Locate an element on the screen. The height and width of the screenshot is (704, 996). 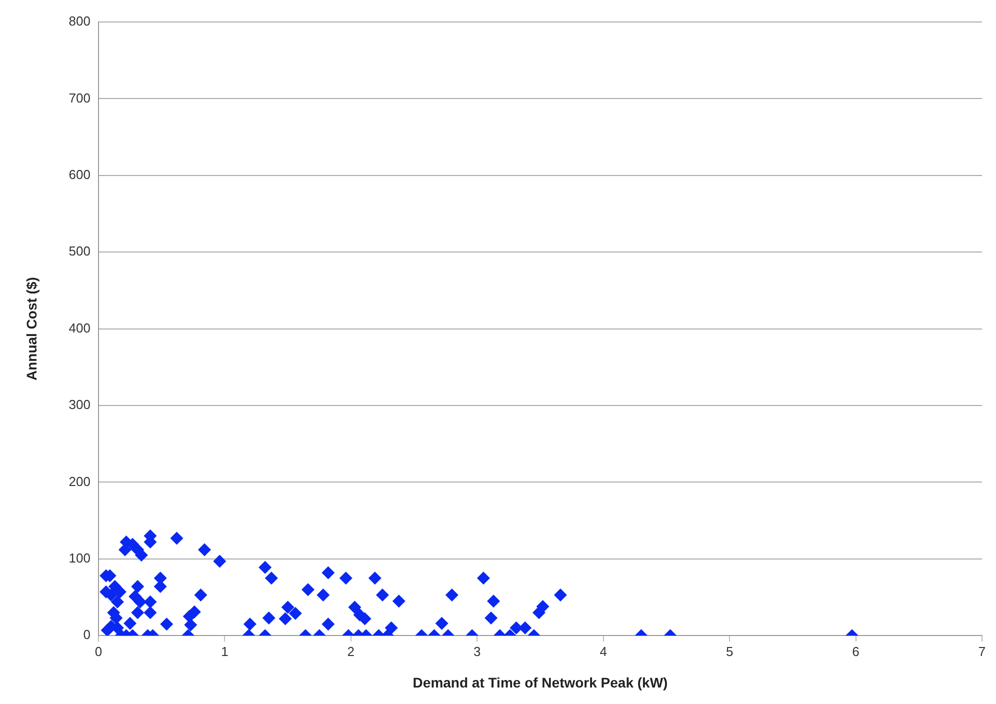
x-axis-title: Demand at Time of Network Peak (kW) is located at coordinates (540, 682).